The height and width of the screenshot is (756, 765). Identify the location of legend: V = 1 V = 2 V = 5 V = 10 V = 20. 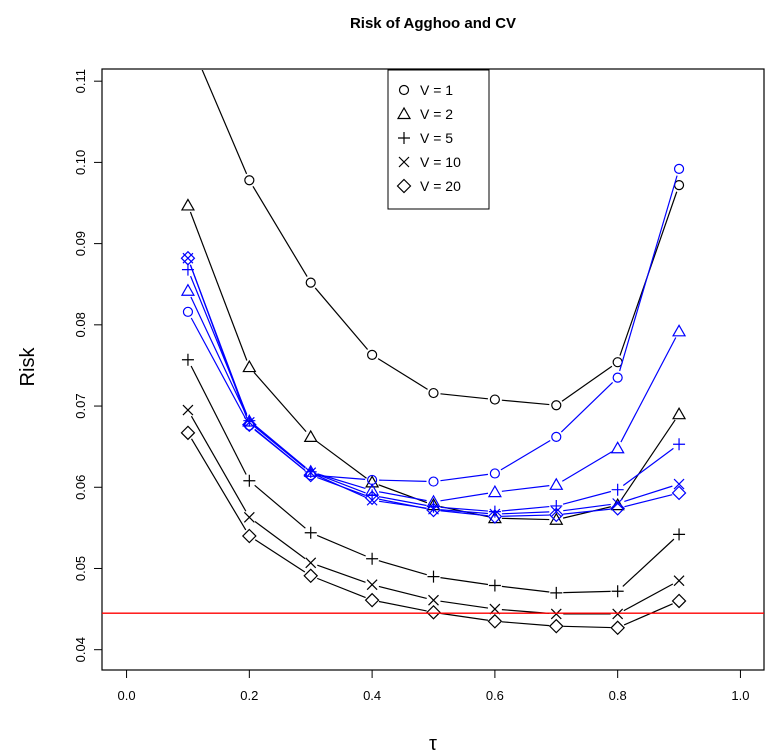
(438, 139).